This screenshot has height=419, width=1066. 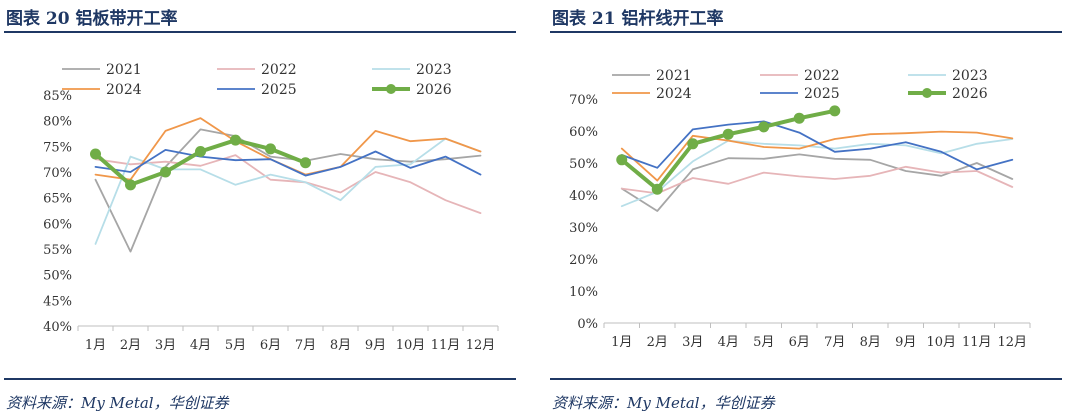 What do you see at coordinates (92, 19) in the screenshot?
I see `figure-title: 图表 20 铝板带开工率` at bounding box center [92, 19].